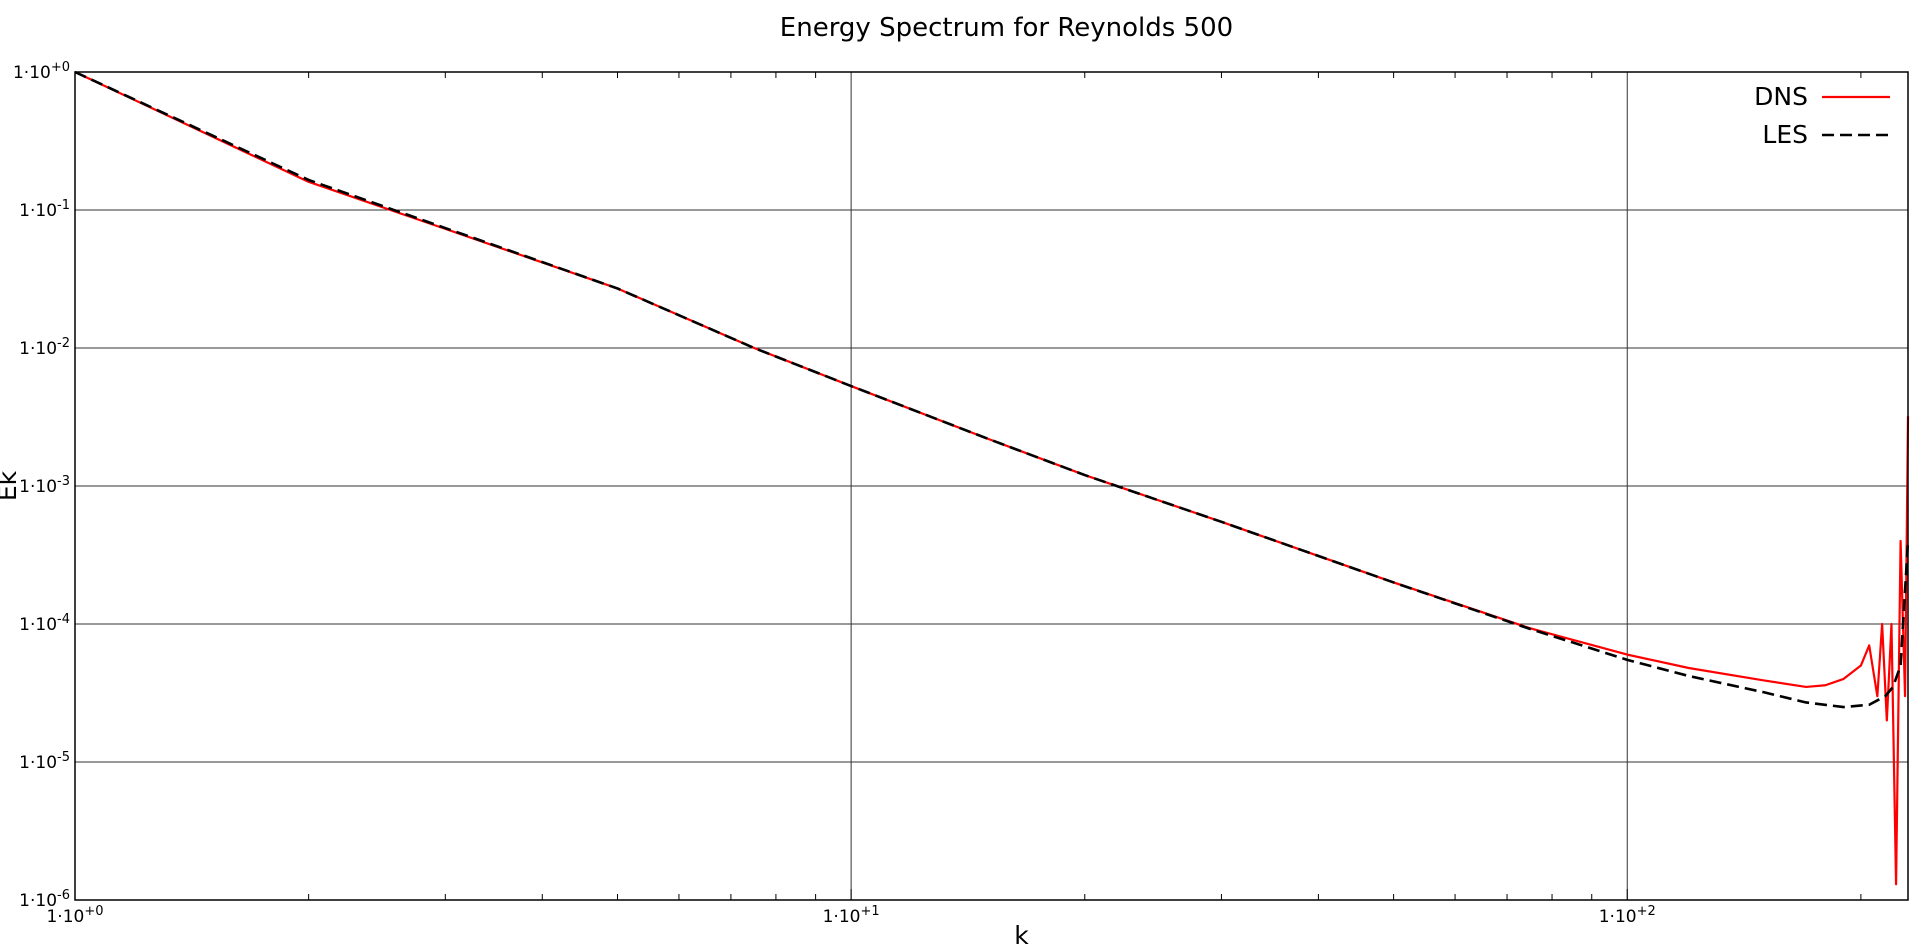 The image size is (1916, 950). Describe the element at coordinates (44, 761) in the screenshot. I see `y-tick-label: 1·10⁻⁵` at that location.